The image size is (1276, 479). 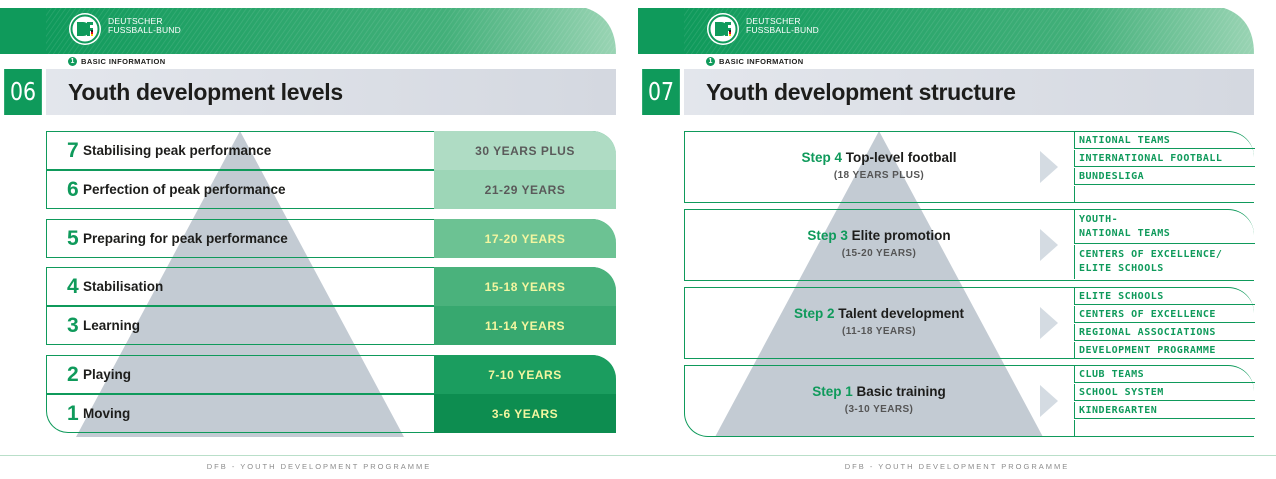 I want to click on step-name: Top-level football, so click(x=901, y=157).